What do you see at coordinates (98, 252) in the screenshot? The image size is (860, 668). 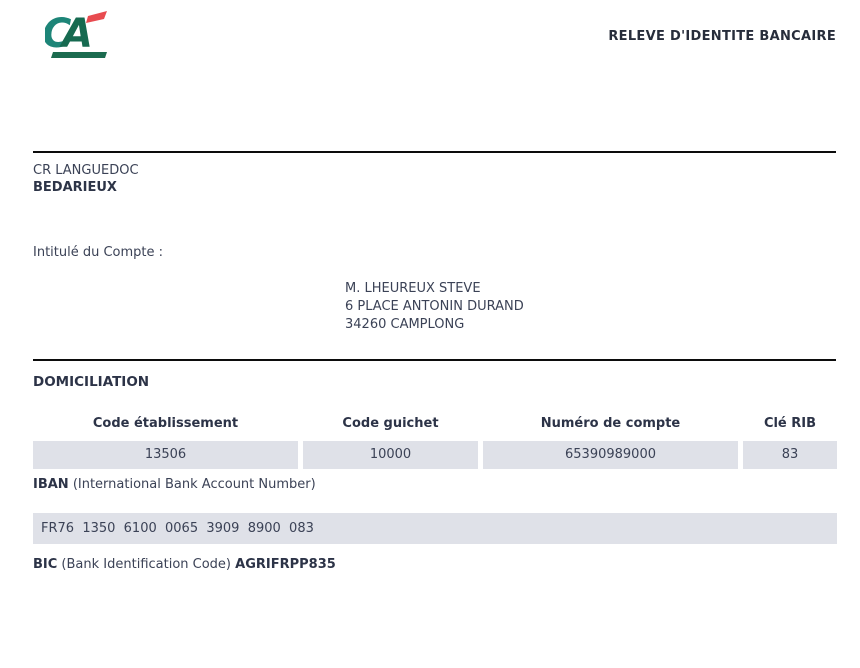 I see `account-holder-label: Intitulé du Compte :` at bounding box center [98, 252].